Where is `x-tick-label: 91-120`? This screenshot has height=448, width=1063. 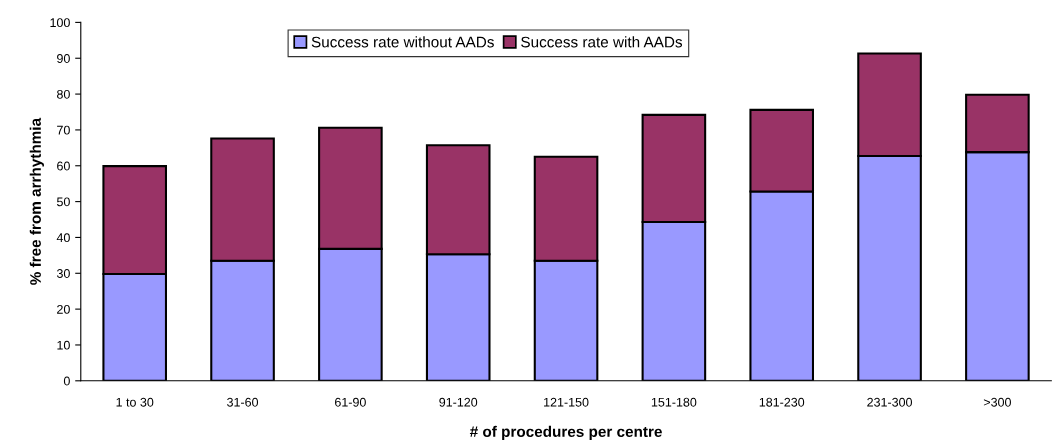 x-tick-label: 91-120 is located at coordinates (458, 402).